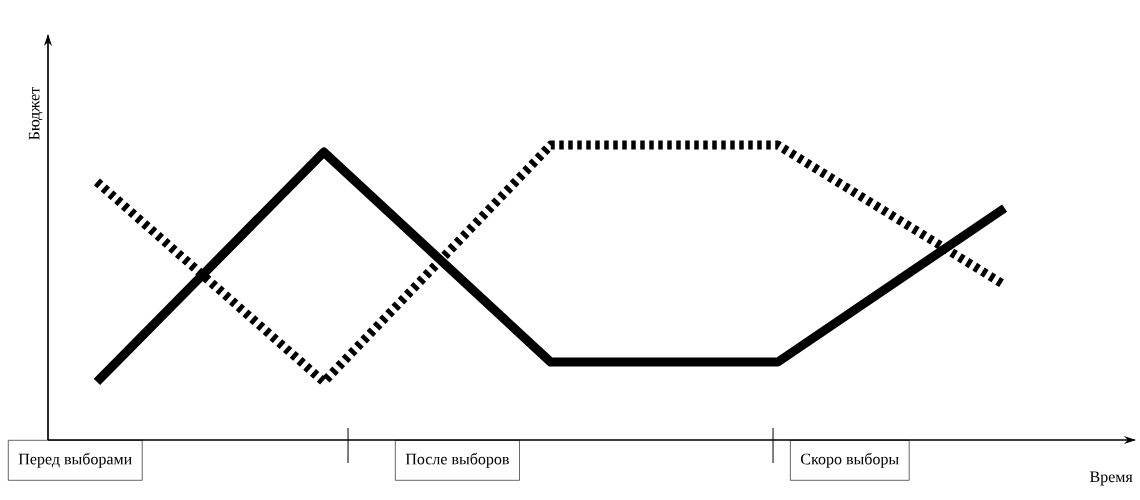 Image resolution: width=1140 pixels, height=500 pixels. Describe the element at coordinates (850, 460) in the screenshot. I see `text: Скоро выборы` at that location.